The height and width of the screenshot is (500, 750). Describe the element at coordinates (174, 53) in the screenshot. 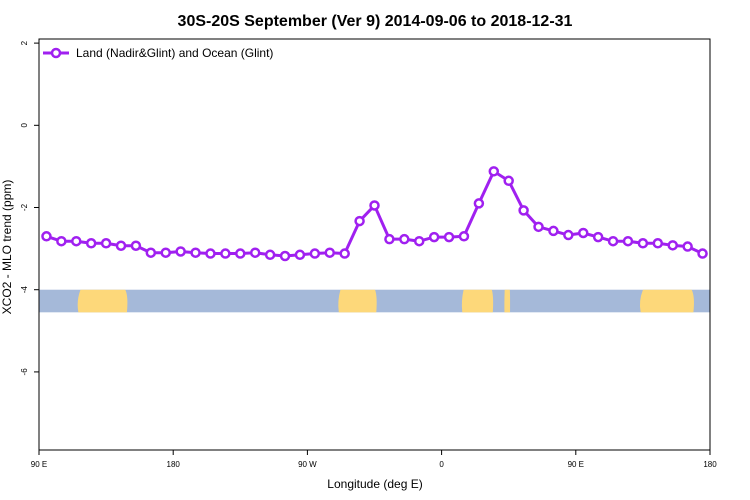

I see `legend-label: Land (Nadir&Glint) and Ocean (Glint)` at that location.